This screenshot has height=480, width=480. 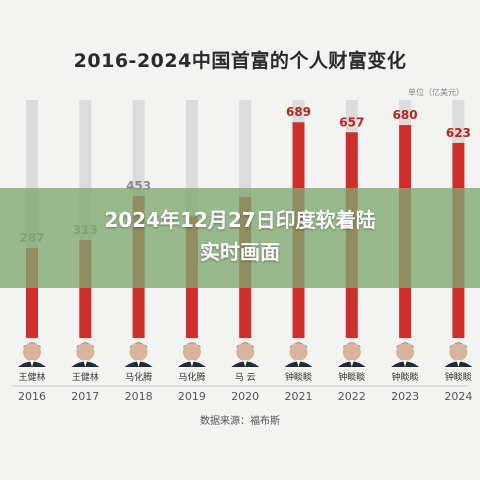 What do you see at coordinates (245, 377) in the screenshot?
I see `person-name-2020: 马 云` at bounding box center [245, 377].